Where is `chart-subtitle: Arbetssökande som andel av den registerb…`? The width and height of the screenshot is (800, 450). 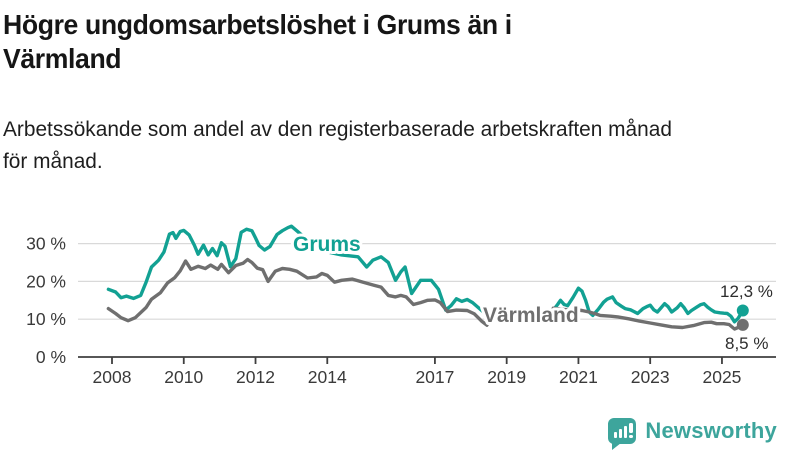
chart-subtitle: Arbetssökande som andel av den registerb… is located at coordinates (337, 145).